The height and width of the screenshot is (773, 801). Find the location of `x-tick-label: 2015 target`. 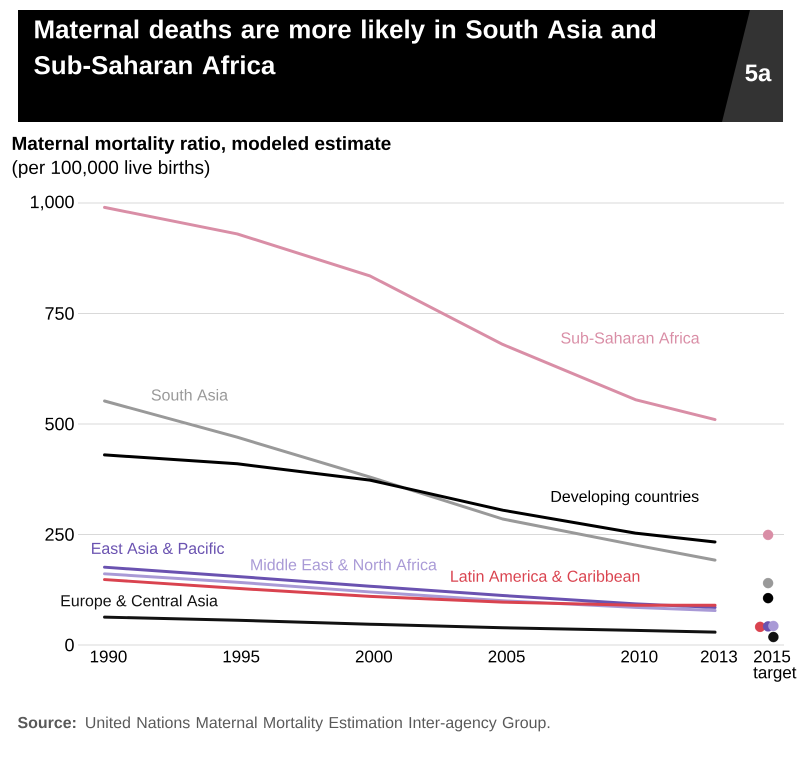

x-tick-label: 2015 target is located at coordinates (774, 666).